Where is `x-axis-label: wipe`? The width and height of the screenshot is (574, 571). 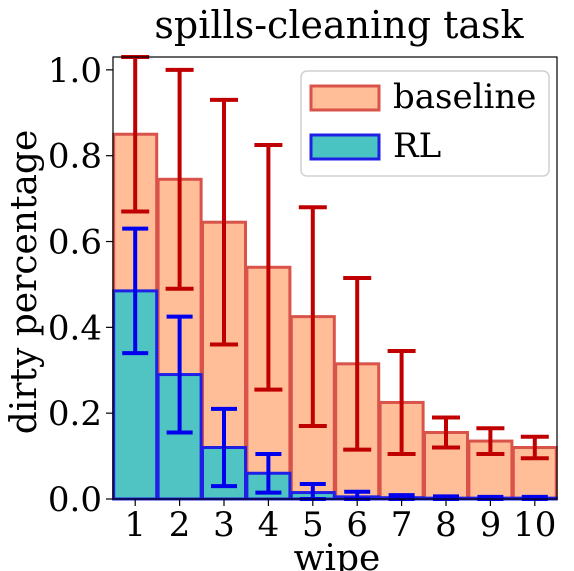 x-axis-label: wipe is located at coordinates (337, 554).